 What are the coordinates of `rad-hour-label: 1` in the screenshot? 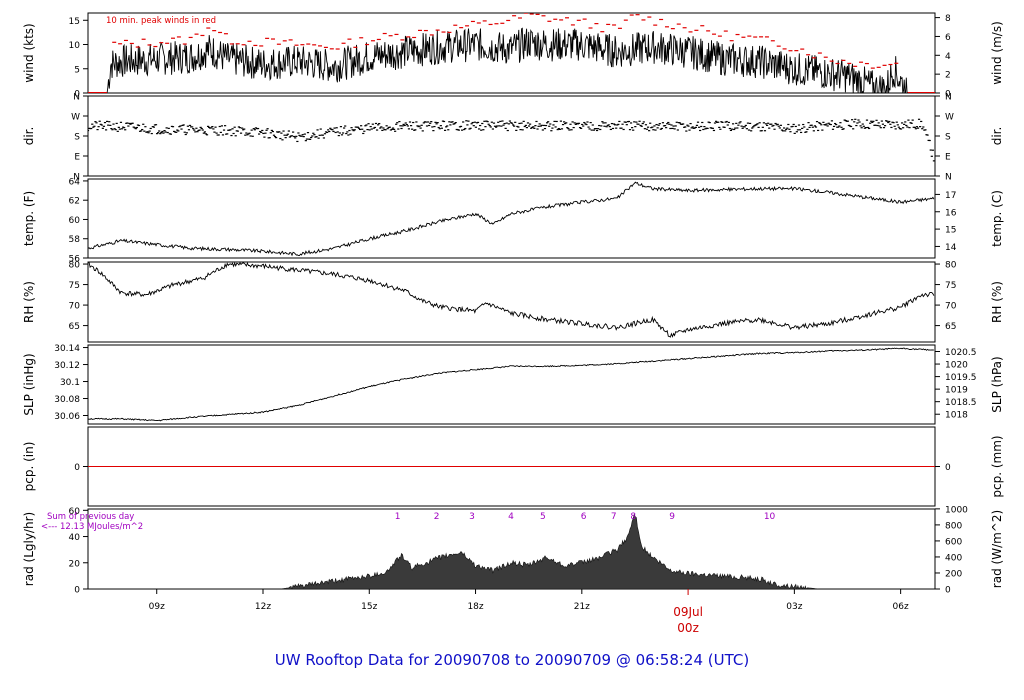 It's located at (398, 517).